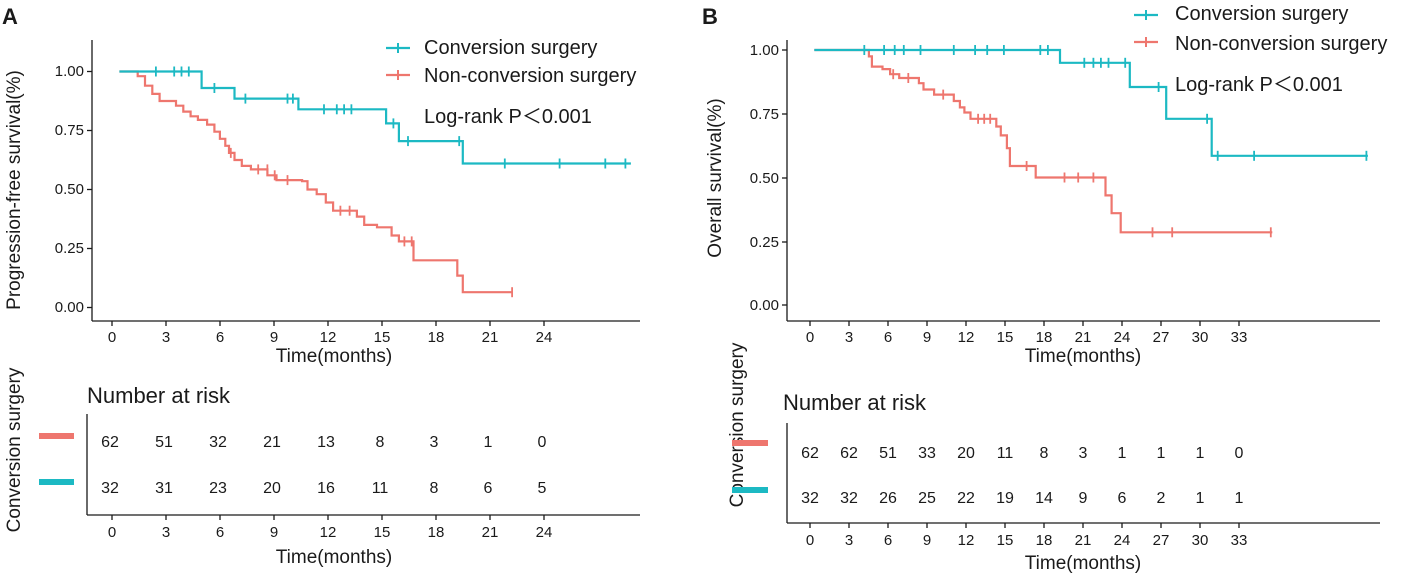 Image resolution: width=1418 pixels, height=577 pixels. Describe the element at coordinates (272, 442) in the screenshot. I see `risk-count: 21` at that location.